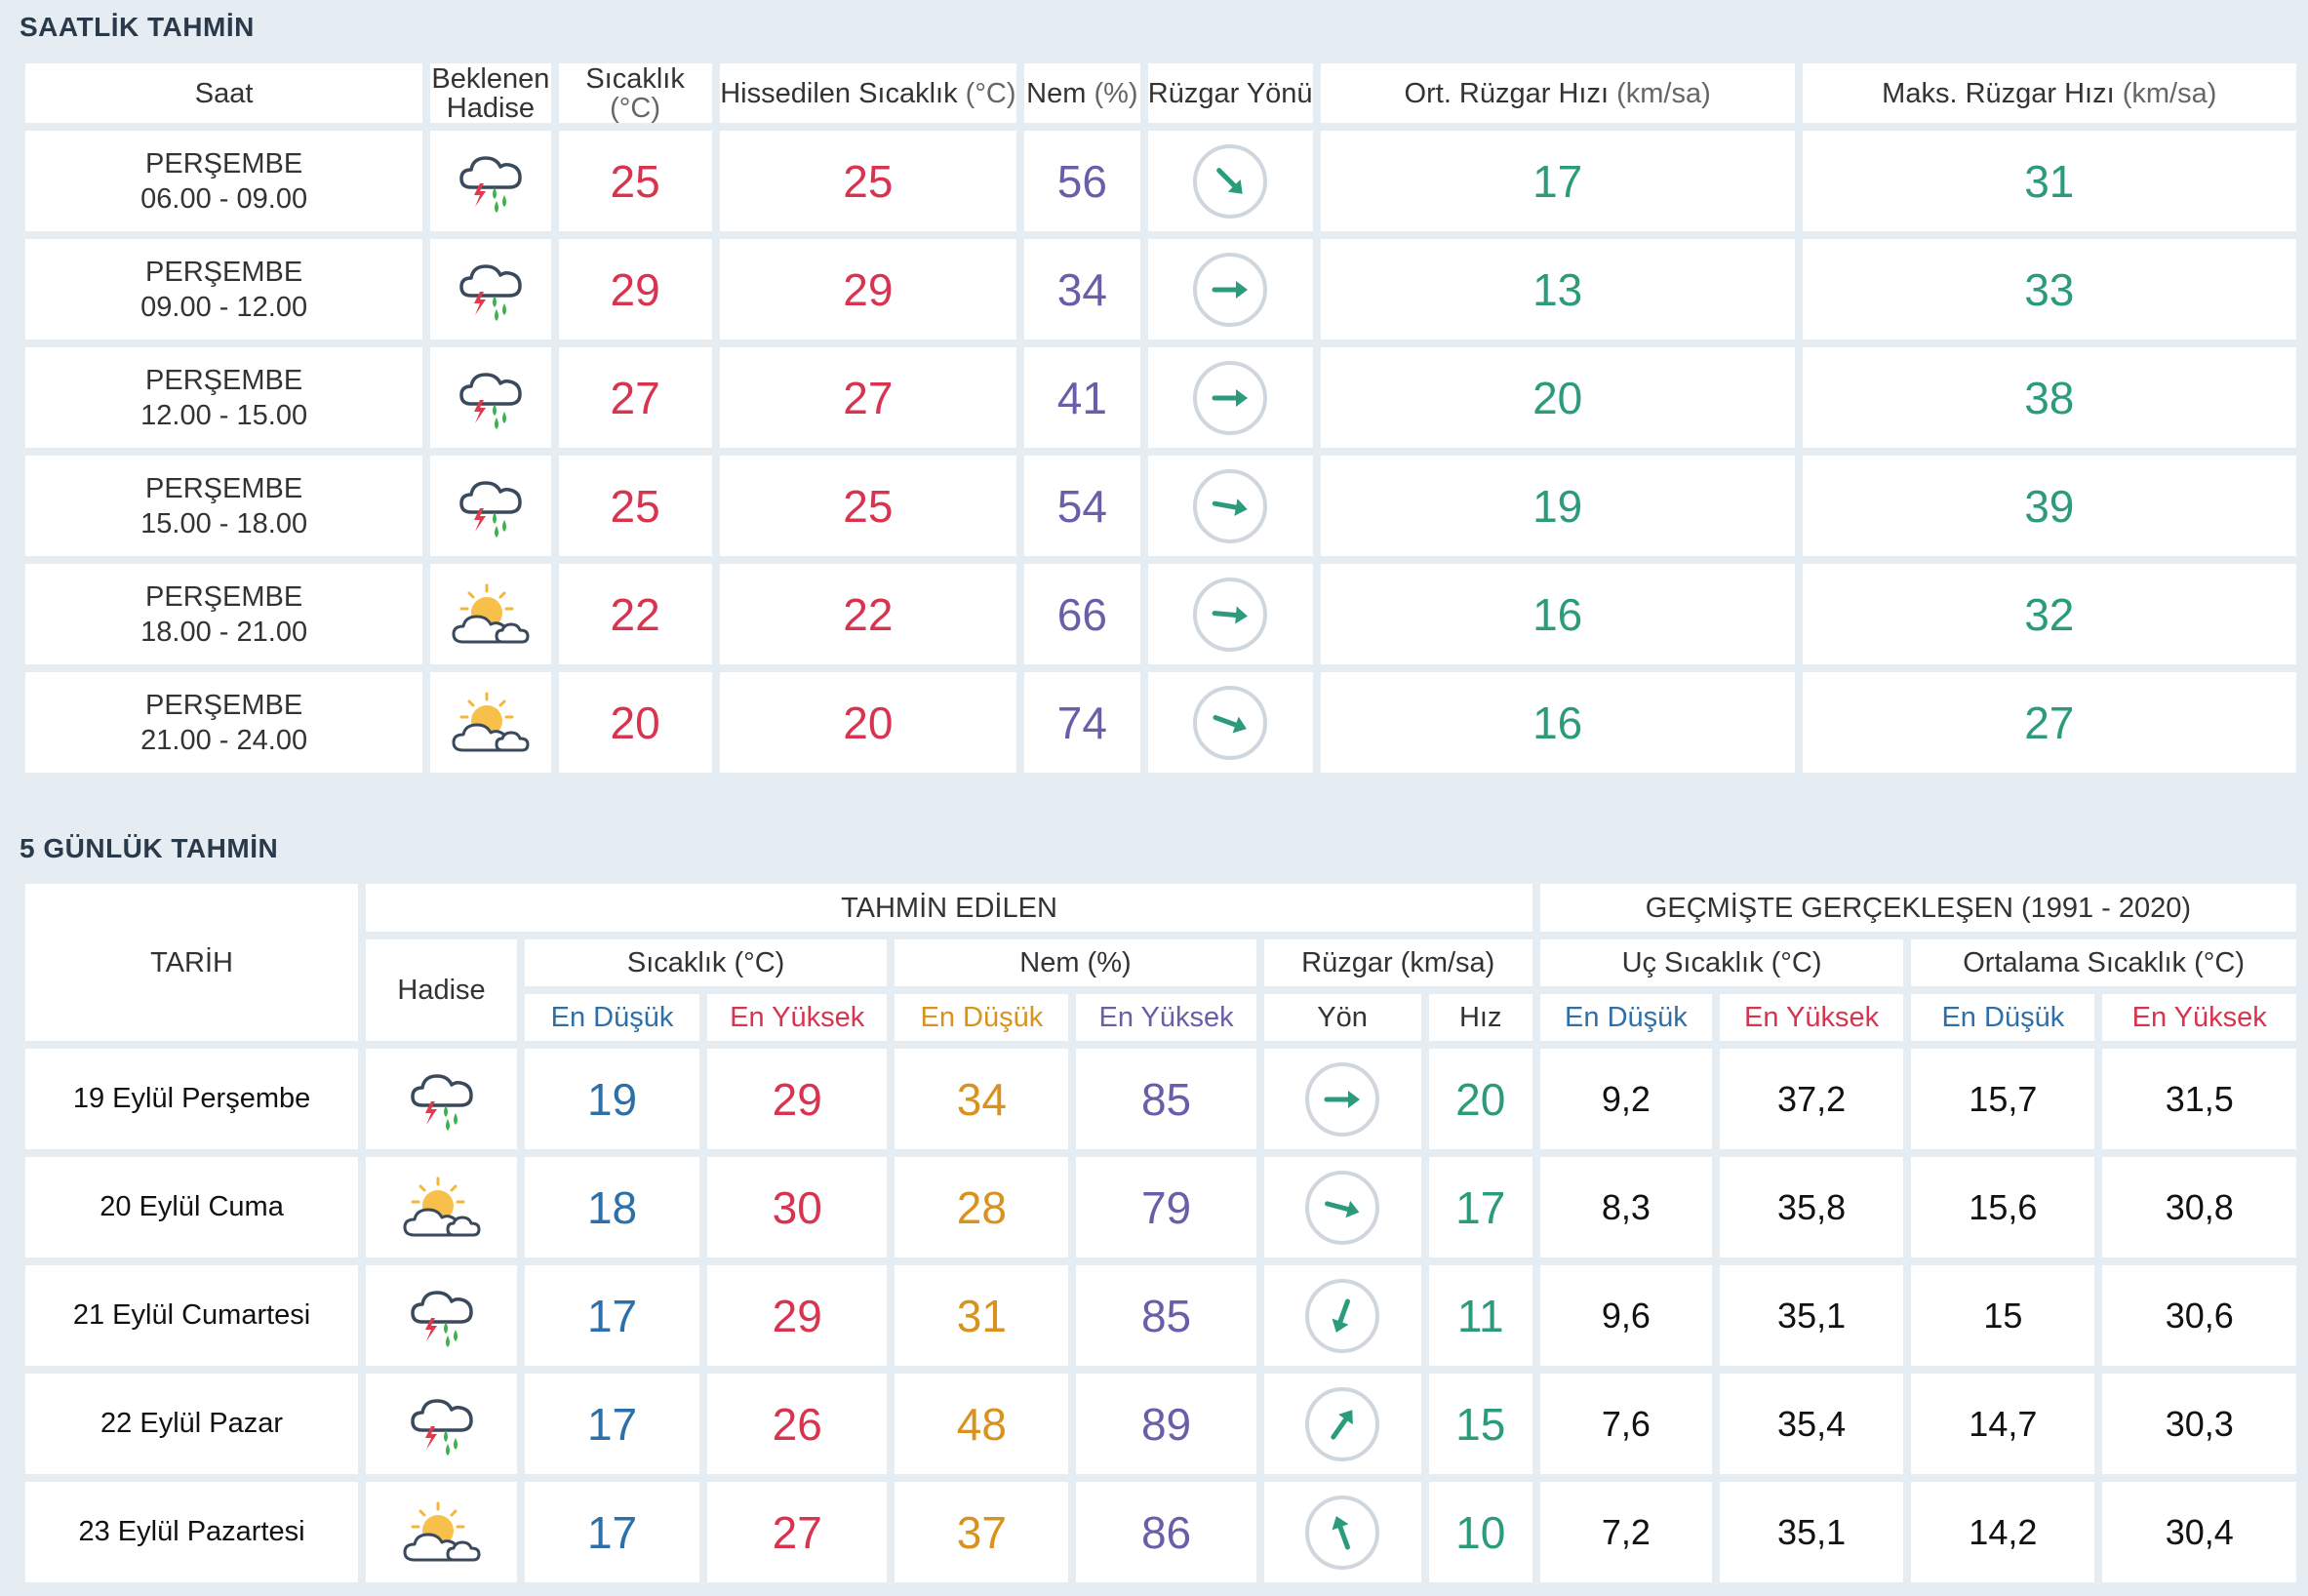  Describe the element at coordinates (1480, 1532) in the screenshot. I see `wind-speed-value: 10` at that location.